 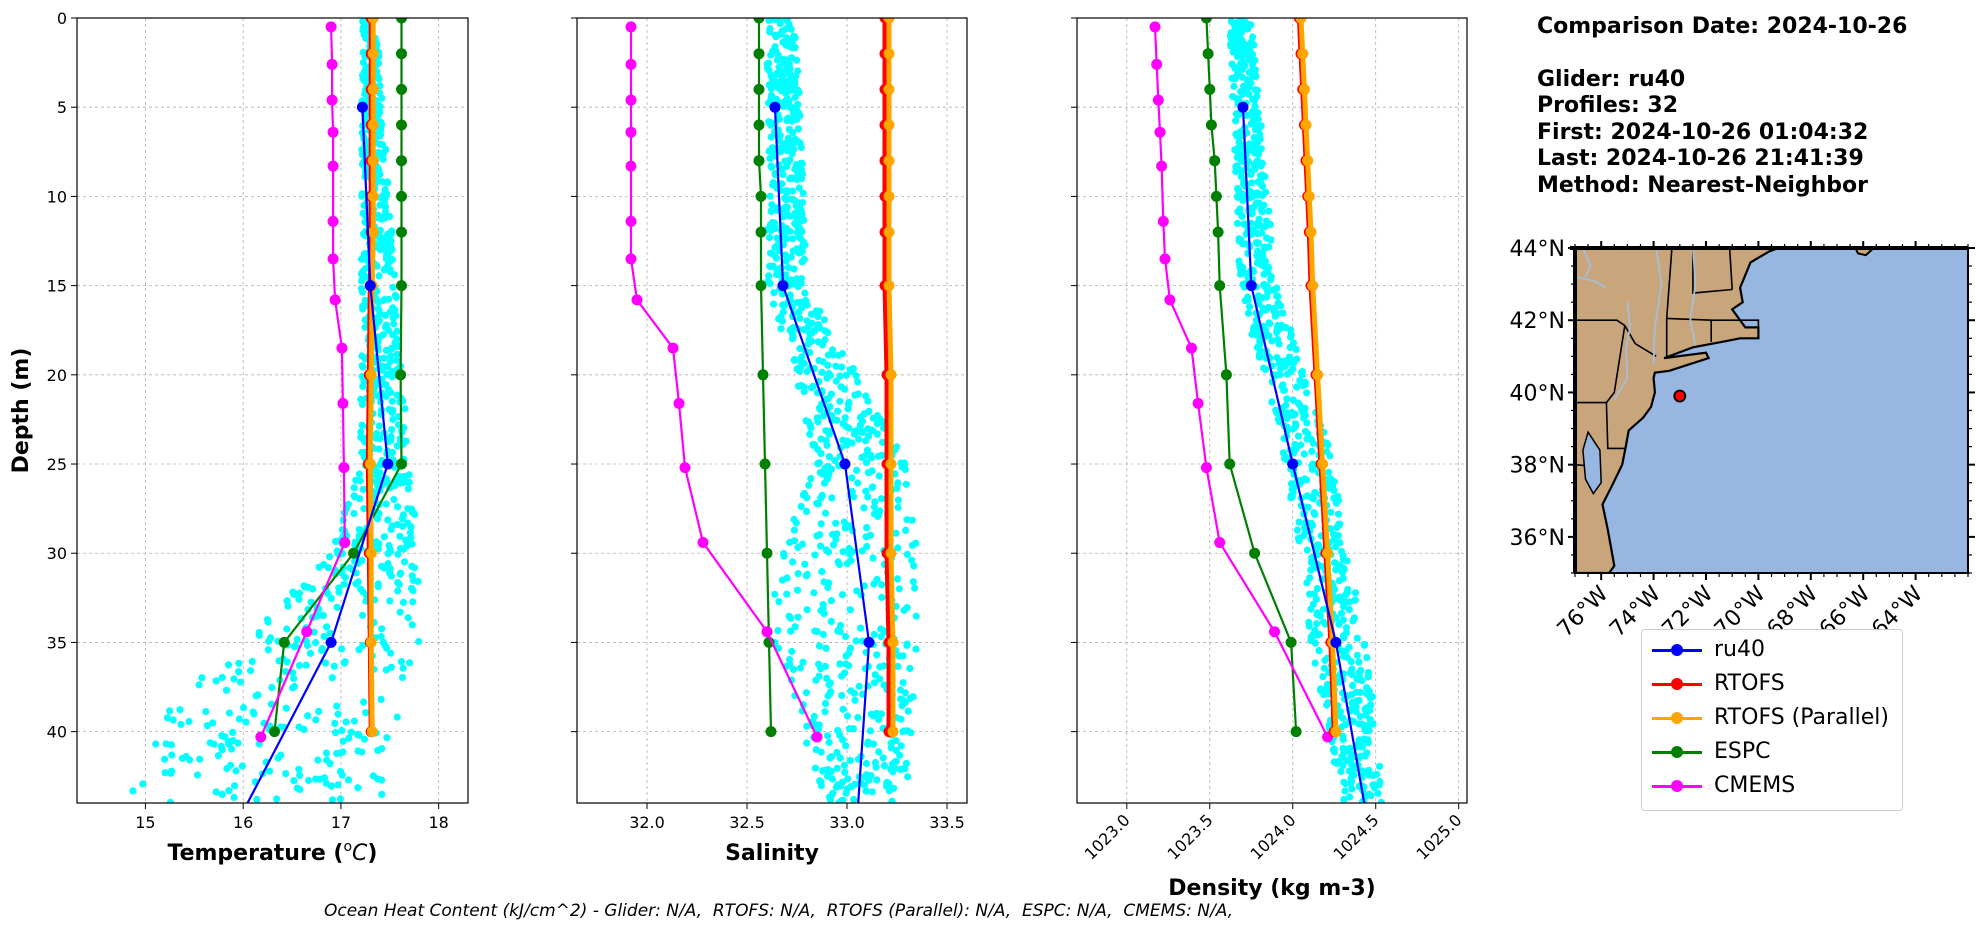 What do you see at coordinates (1677, 786) in the screenshot?
I see `legend-marker-cmems` at bounding box center [1677, 786].